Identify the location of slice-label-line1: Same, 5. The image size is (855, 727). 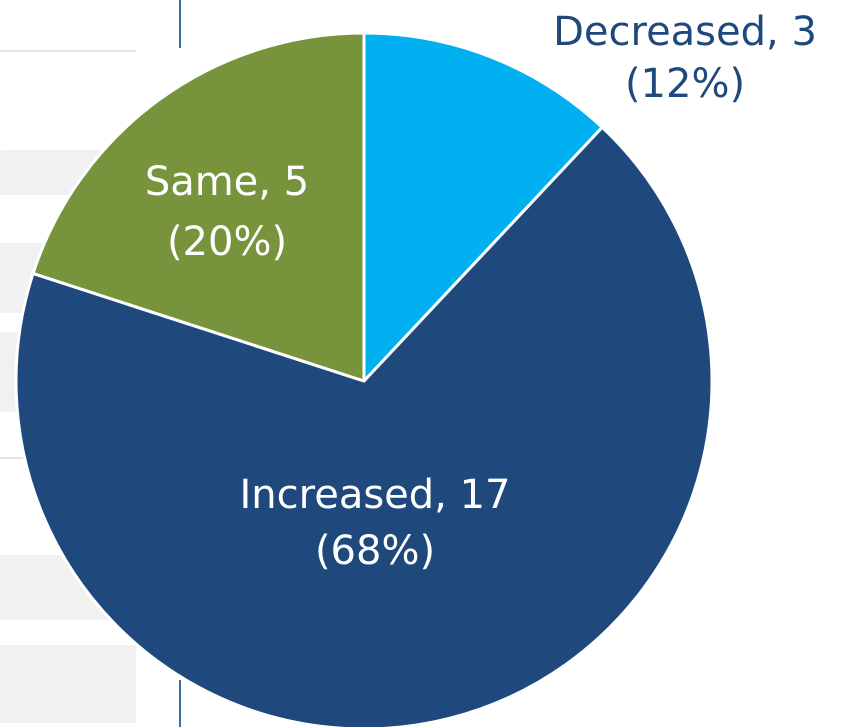
(227, 182).